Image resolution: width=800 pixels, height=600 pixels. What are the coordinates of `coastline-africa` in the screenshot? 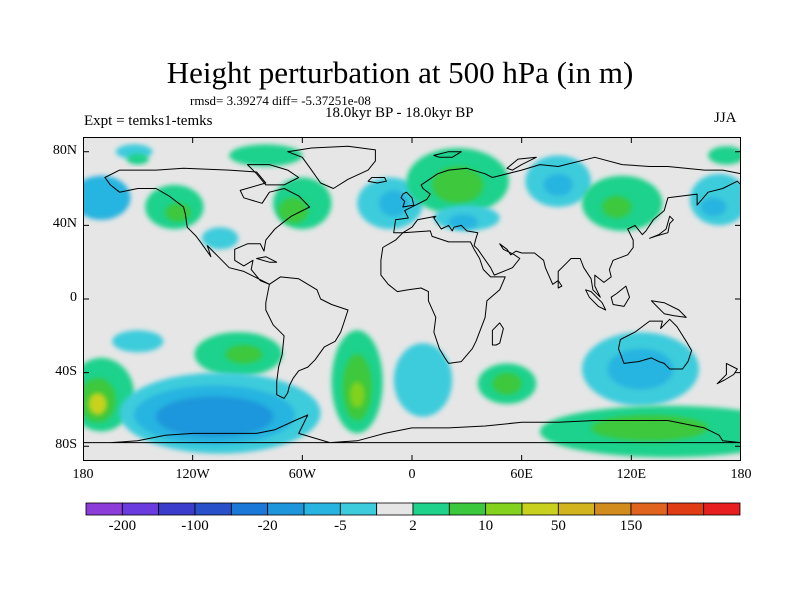 It's located at (443, 297).